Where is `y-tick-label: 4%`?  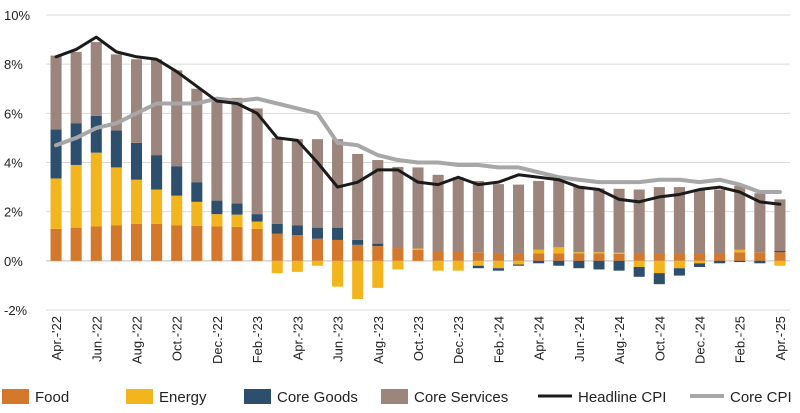 y-tick-label: 4% is located at coordinates (13, 163).